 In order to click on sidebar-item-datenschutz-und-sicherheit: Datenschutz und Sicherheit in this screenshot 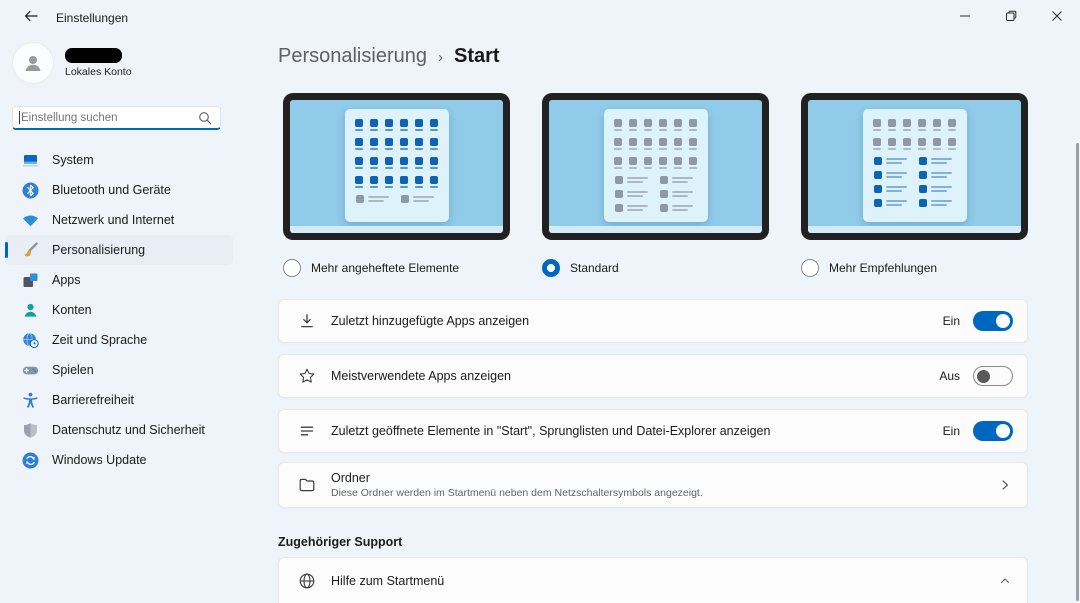, I will do `click(119, 430)`.